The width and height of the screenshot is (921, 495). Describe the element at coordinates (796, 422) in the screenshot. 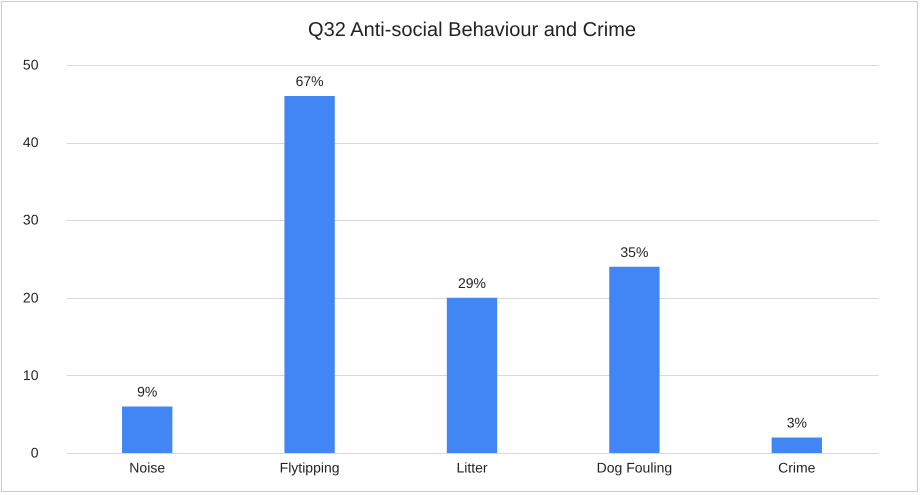

I see `annotation: 3%` at that location.